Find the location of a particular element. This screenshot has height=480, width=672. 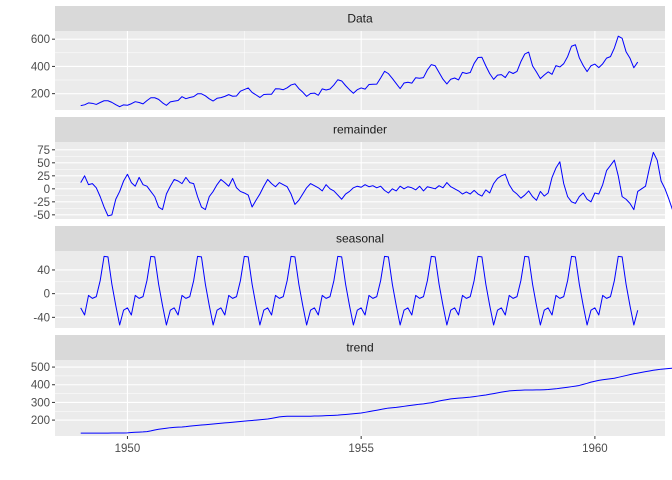

facet-strip-label: Data is located at coordinates (360, 19).